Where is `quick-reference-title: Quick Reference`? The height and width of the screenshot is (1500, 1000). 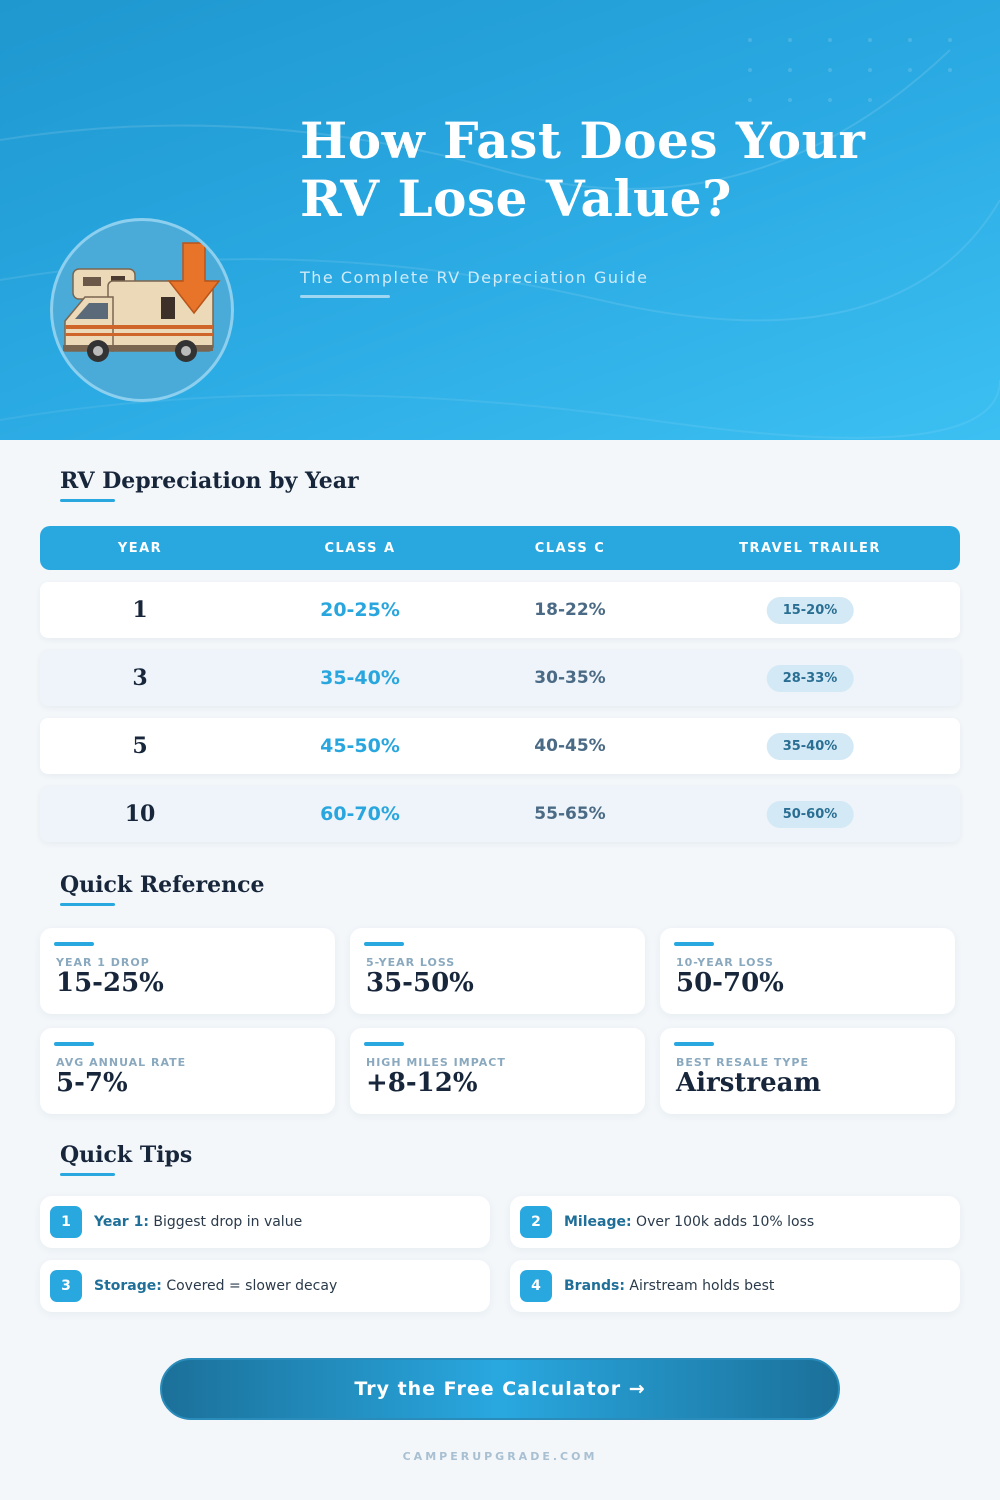 quick-reference-title: Quick Reference is located at coordinates (162, 885).